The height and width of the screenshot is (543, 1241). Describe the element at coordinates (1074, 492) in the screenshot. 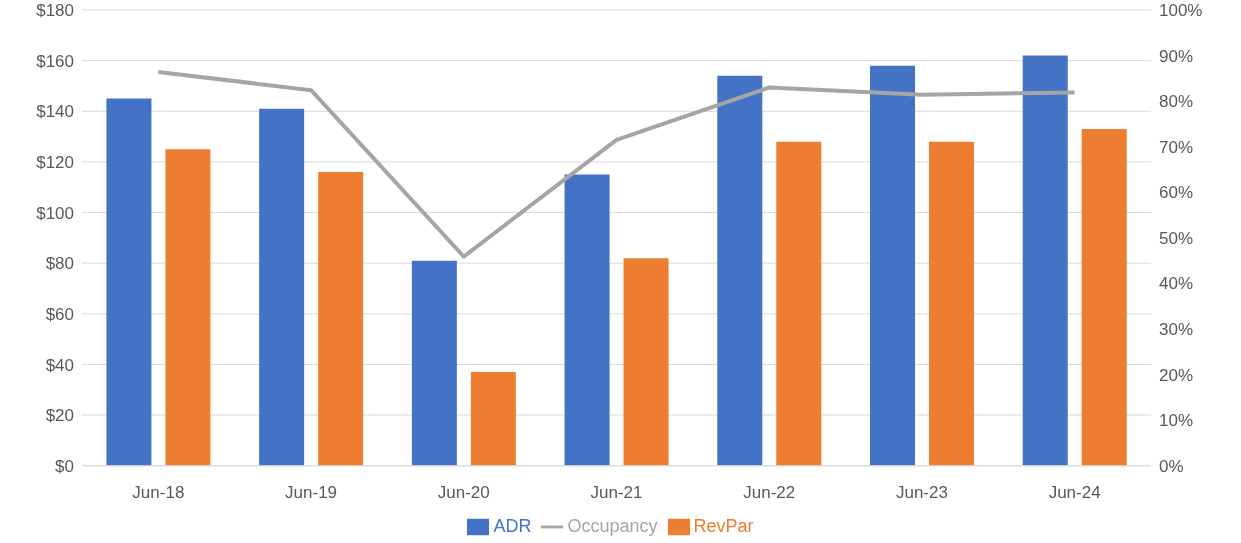

I see `x-tick-label: Jun-24` at that location.